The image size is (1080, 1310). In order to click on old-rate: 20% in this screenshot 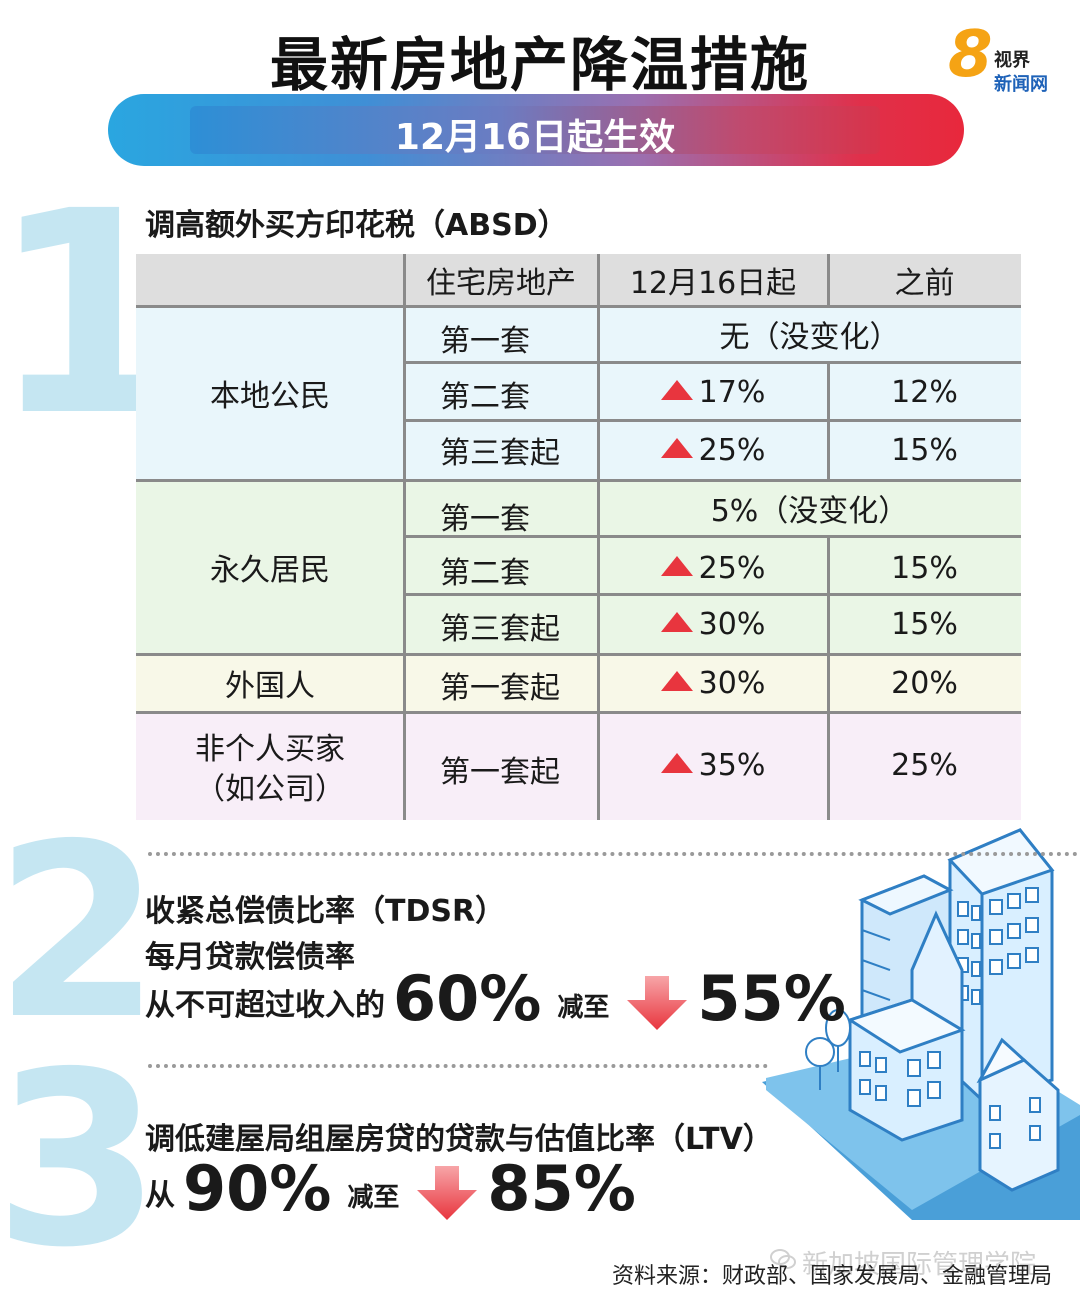, I will do `click(924, 683)`.